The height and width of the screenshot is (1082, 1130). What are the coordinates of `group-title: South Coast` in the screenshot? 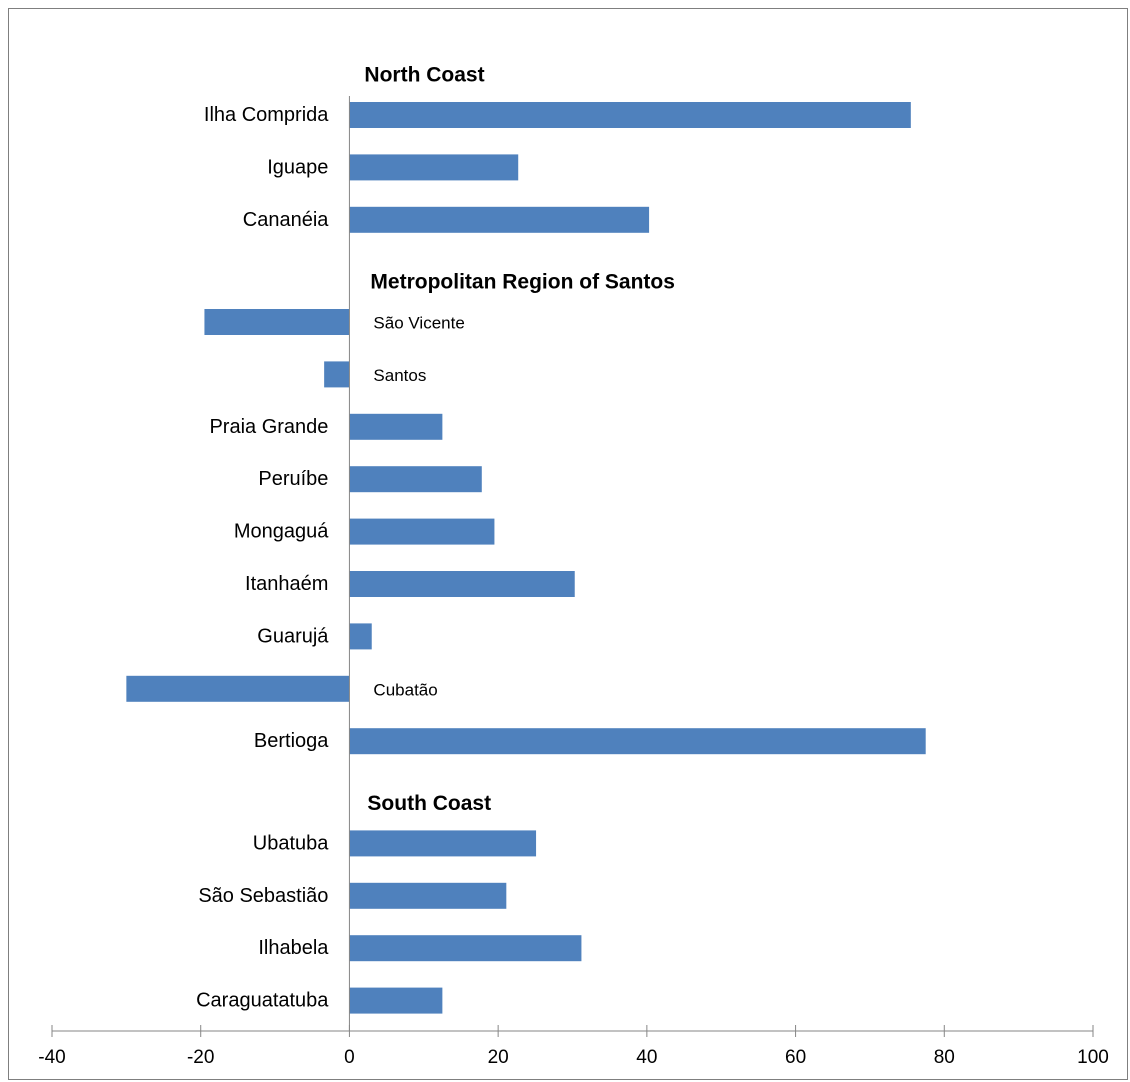 It's located at (429, 803).